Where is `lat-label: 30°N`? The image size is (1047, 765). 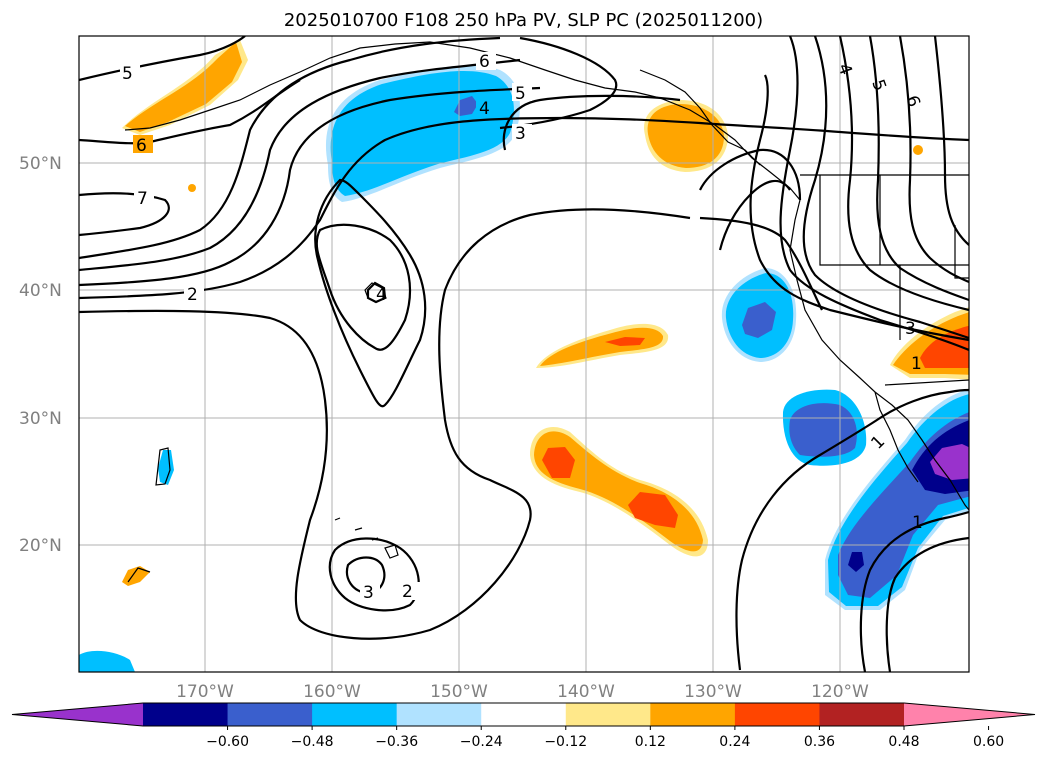
lat-label: 30°N is located at coordinates (40, 419).